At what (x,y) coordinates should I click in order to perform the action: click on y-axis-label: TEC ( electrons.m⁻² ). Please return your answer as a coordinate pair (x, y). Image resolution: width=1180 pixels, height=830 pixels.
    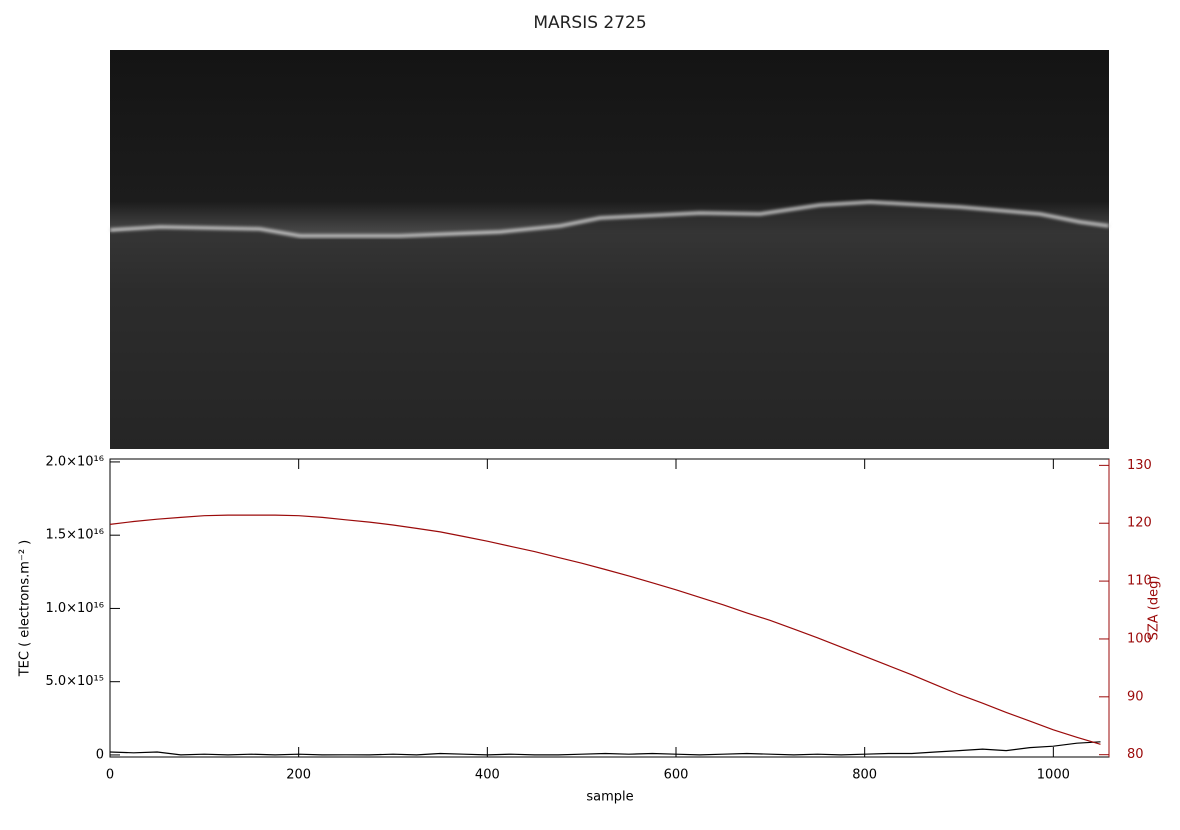
    Looking at the image, I should click on (25, 609).